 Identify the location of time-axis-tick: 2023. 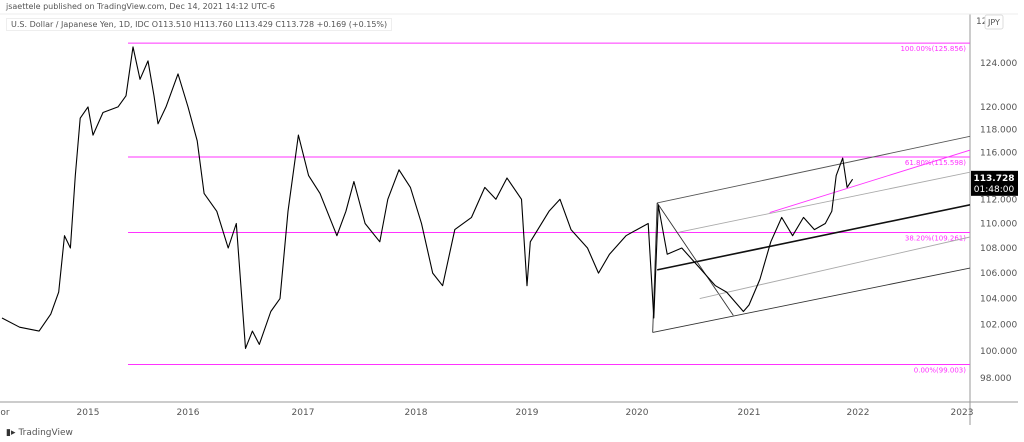
(962, 413).